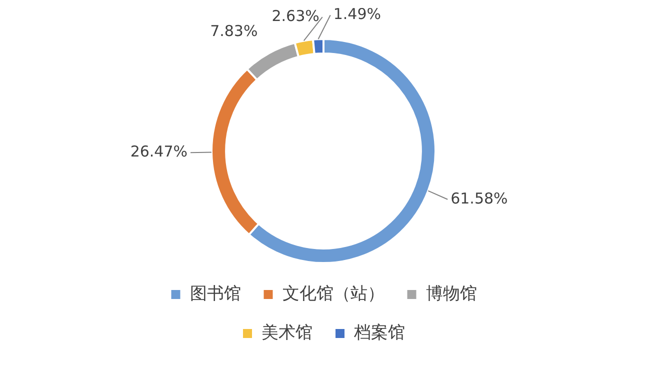  I want to click on data-label: 2.63%, so click(296, 15).